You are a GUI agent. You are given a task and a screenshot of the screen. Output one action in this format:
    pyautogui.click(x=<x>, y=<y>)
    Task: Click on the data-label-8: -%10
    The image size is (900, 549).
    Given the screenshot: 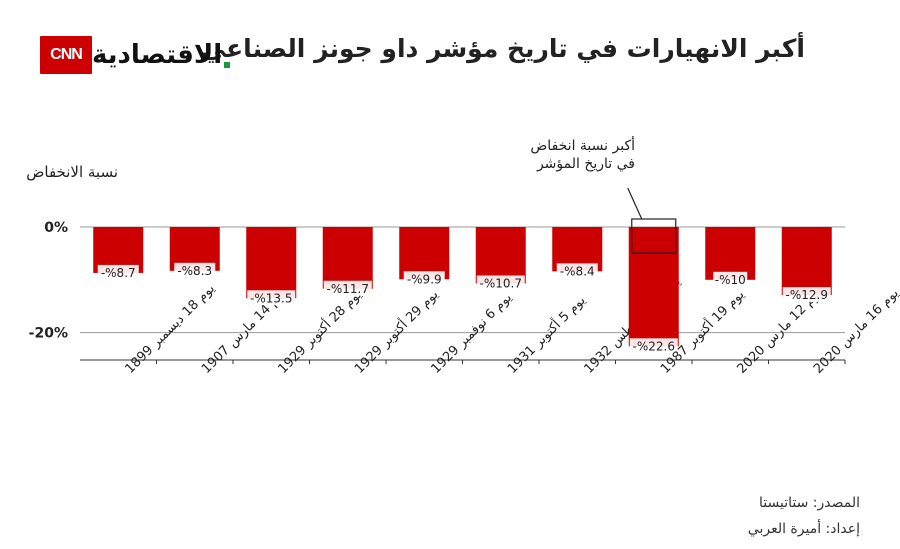 What is the action you would take?
    pyautogui.click(x=730, y=280)
    